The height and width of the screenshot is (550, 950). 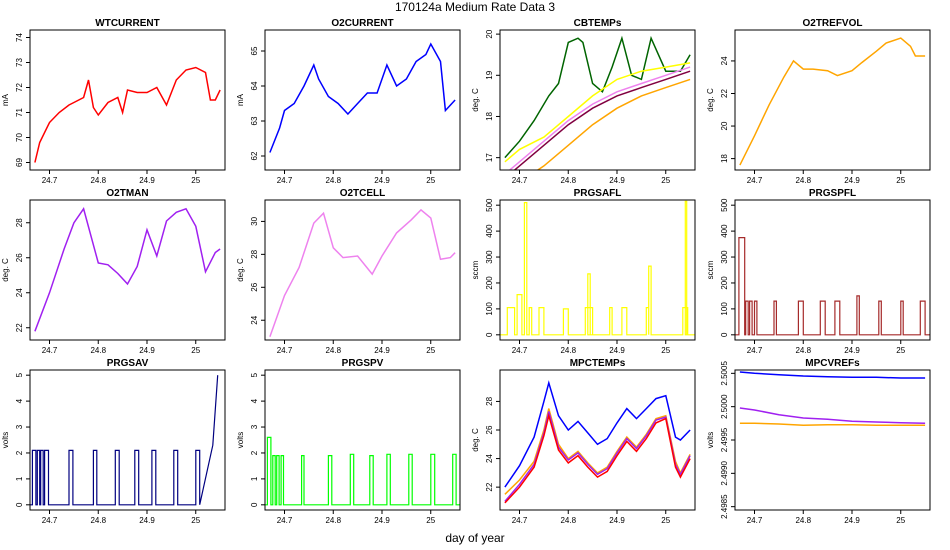 What do you see at coordinates (832, 416) in the screenshot?
I see `series-purple` at bounding box center [832, 416].